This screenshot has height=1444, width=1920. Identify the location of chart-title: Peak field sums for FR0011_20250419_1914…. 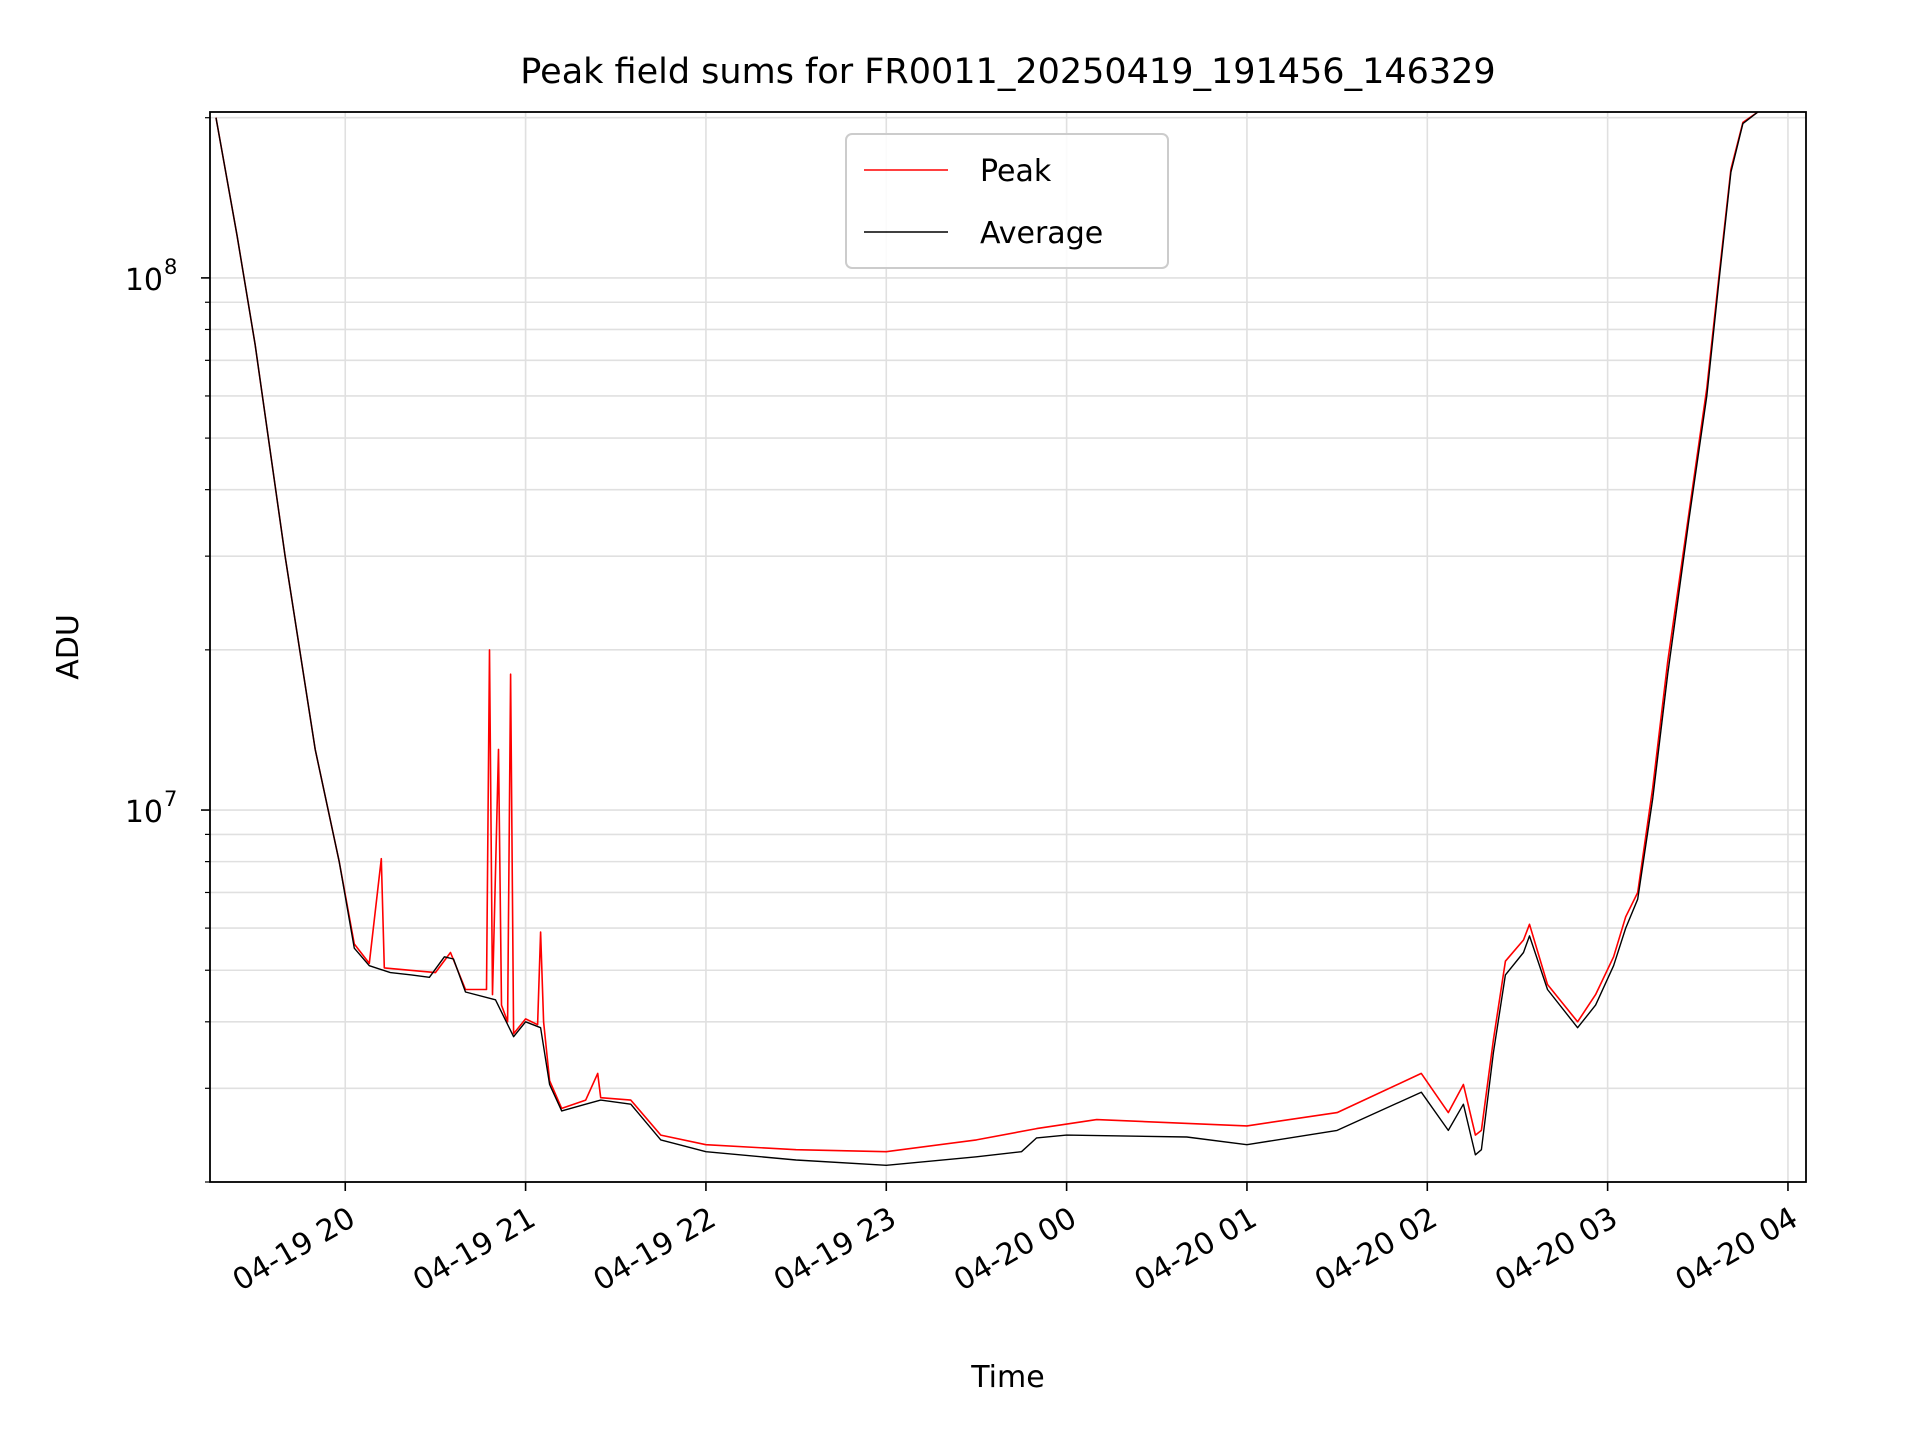
(1007, 72).